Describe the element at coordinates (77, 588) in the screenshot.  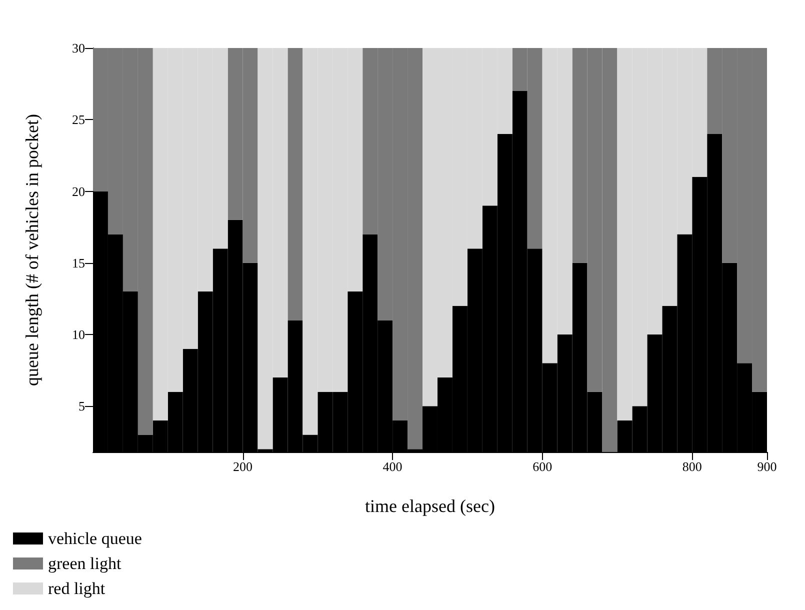
I see `legend-label: red light` at that location.